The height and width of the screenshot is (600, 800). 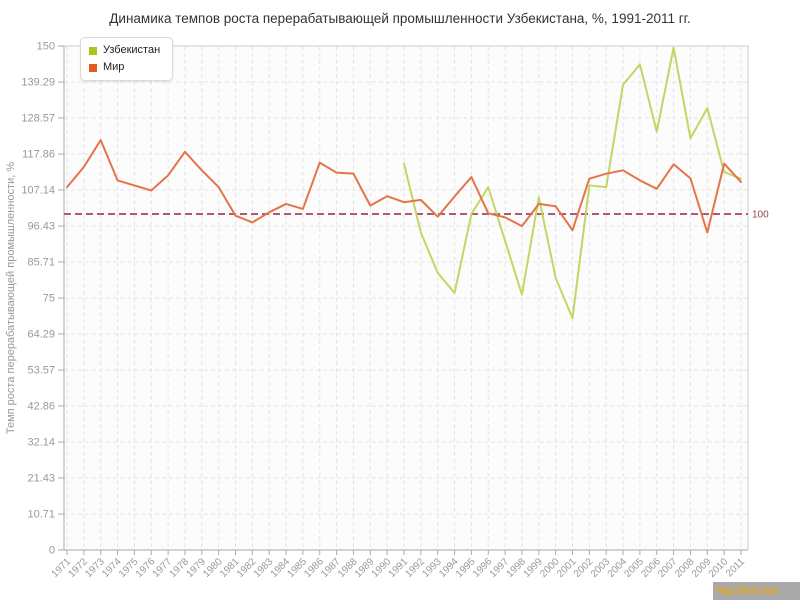 What do you see at coordinates (41, 227) in the screenshot?
I see `y-tick-label: 96.43` at bounding box center [41, 227].